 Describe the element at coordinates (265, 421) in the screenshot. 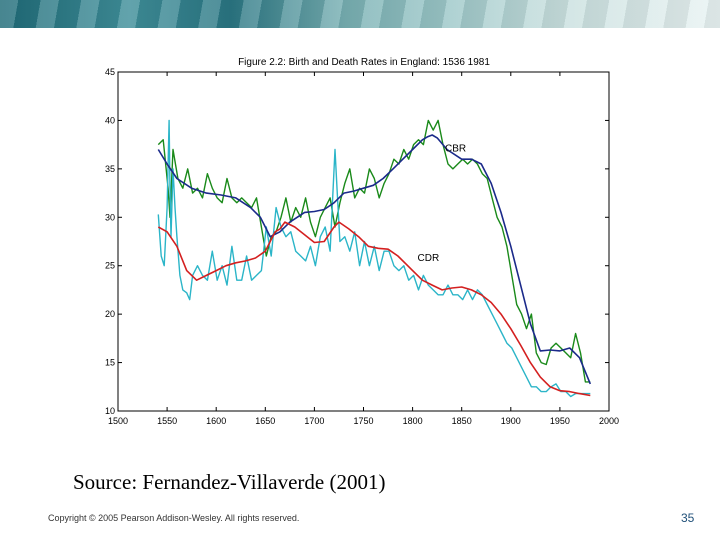

I see `x-tick-label: 1650` at that location.